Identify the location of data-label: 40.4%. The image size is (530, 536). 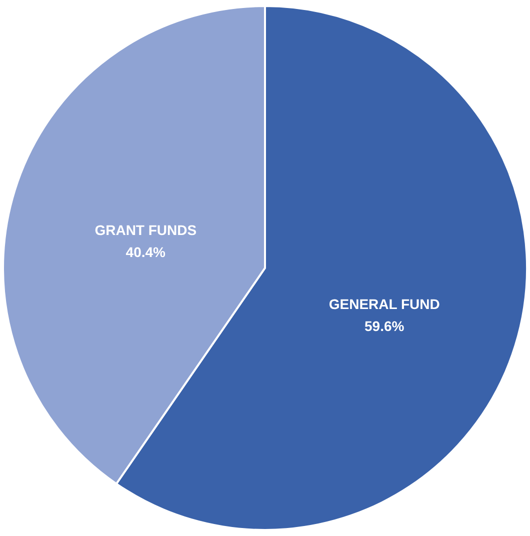
(146, 252).